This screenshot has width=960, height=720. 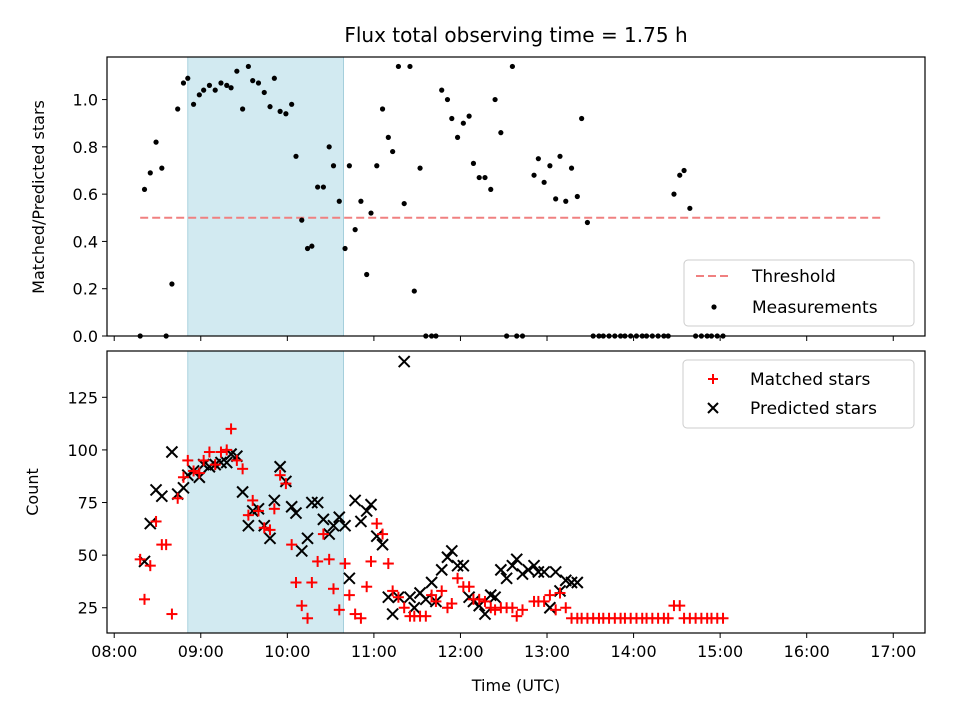 What do you see at coordinates (85, 147) in the screenshot?
I see `top-y-tick-label: 0.8` at bounding box center [85, 147].